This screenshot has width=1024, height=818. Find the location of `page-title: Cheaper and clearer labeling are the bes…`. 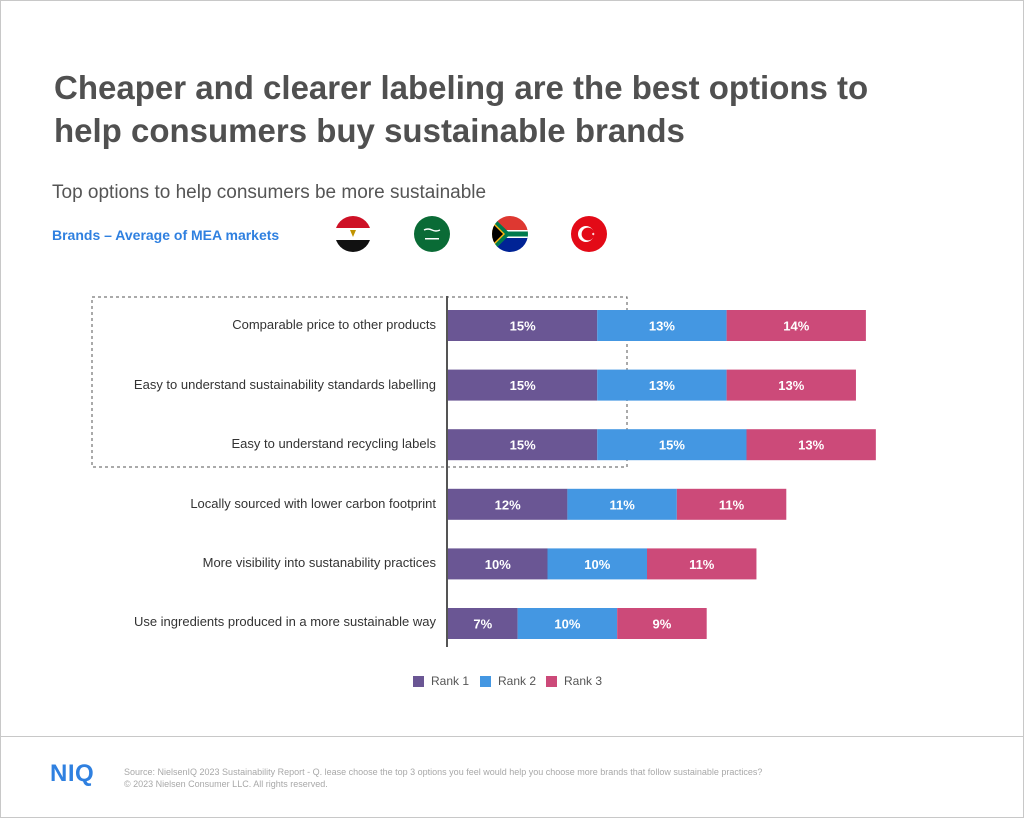

page-title: Cheaper and clearer labeling are the bes… is located at coordinates (524, 109).